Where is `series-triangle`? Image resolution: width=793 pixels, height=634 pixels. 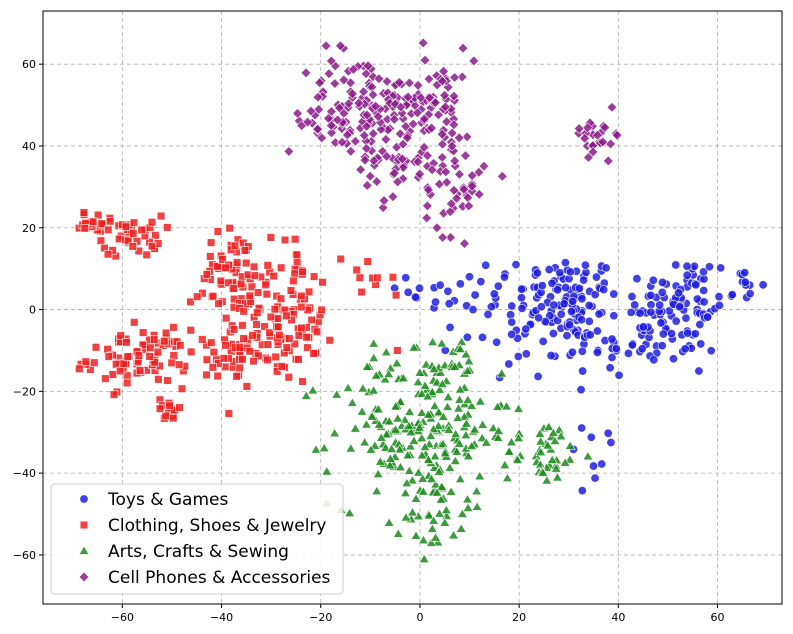
series-triangle is located at coordinates (447, 450).